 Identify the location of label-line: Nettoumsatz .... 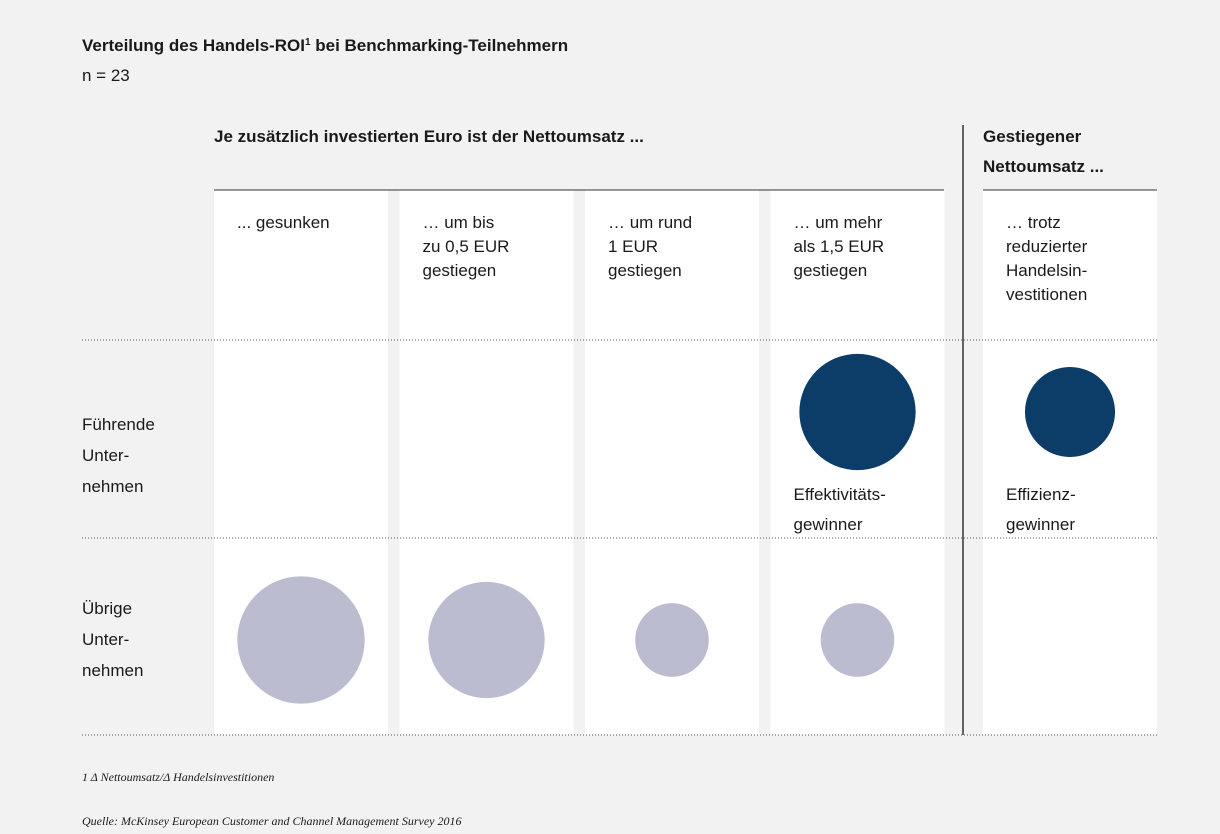
(1043, 166).